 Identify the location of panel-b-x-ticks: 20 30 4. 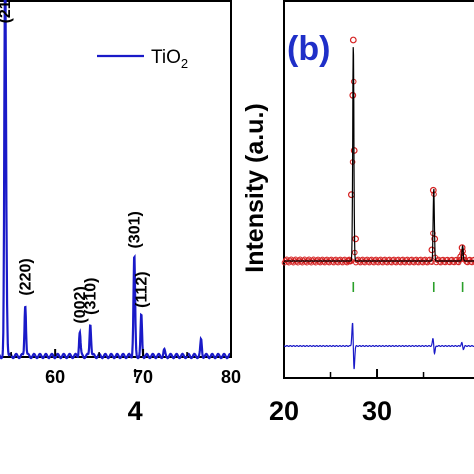
(276, 397).